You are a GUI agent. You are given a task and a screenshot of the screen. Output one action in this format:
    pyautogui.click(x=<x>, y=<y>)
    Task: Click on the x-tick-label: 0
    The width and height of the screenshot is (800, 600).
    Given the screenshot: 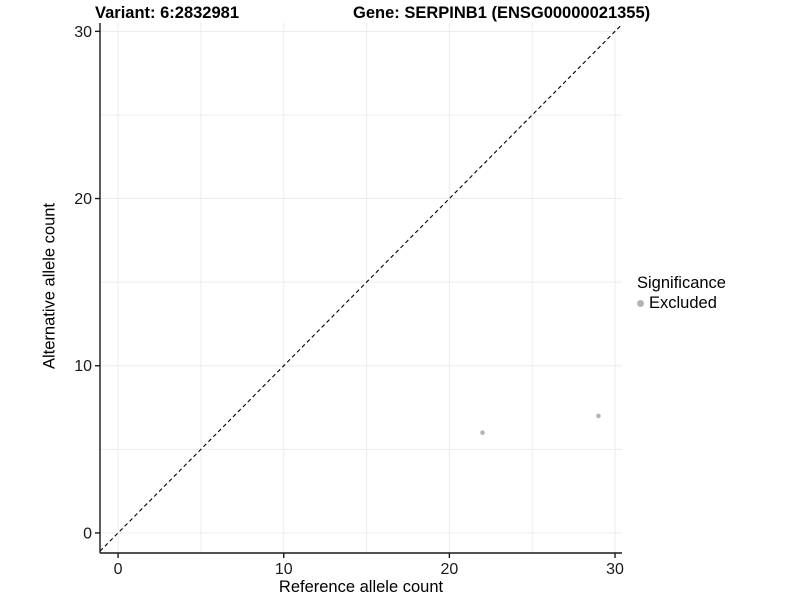 What is the action you would take?
    pyautogui.click(x=118, y=569)
    